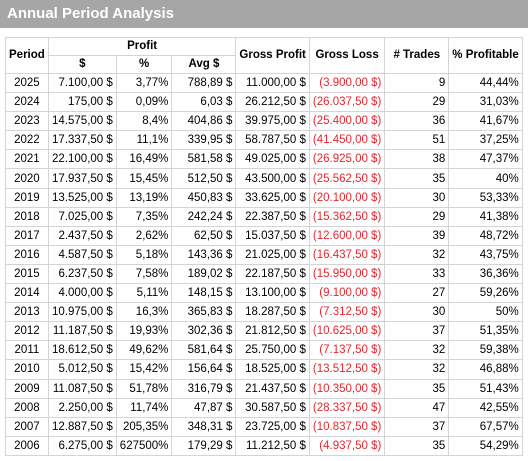 The height and width of the screenshot is (461, 528). Describe the element at coordinates (27, 83) in the screenshot. I see `cell-period: 2025` at that location.